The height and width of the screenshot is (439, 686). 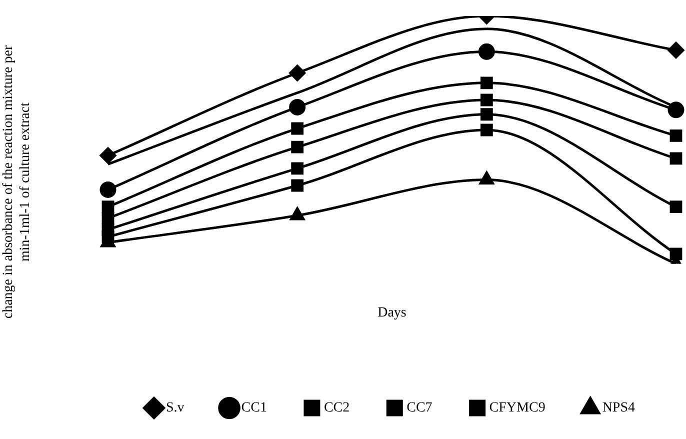 I want to click on x-axis-title: Days, so click(x=392, y=312).